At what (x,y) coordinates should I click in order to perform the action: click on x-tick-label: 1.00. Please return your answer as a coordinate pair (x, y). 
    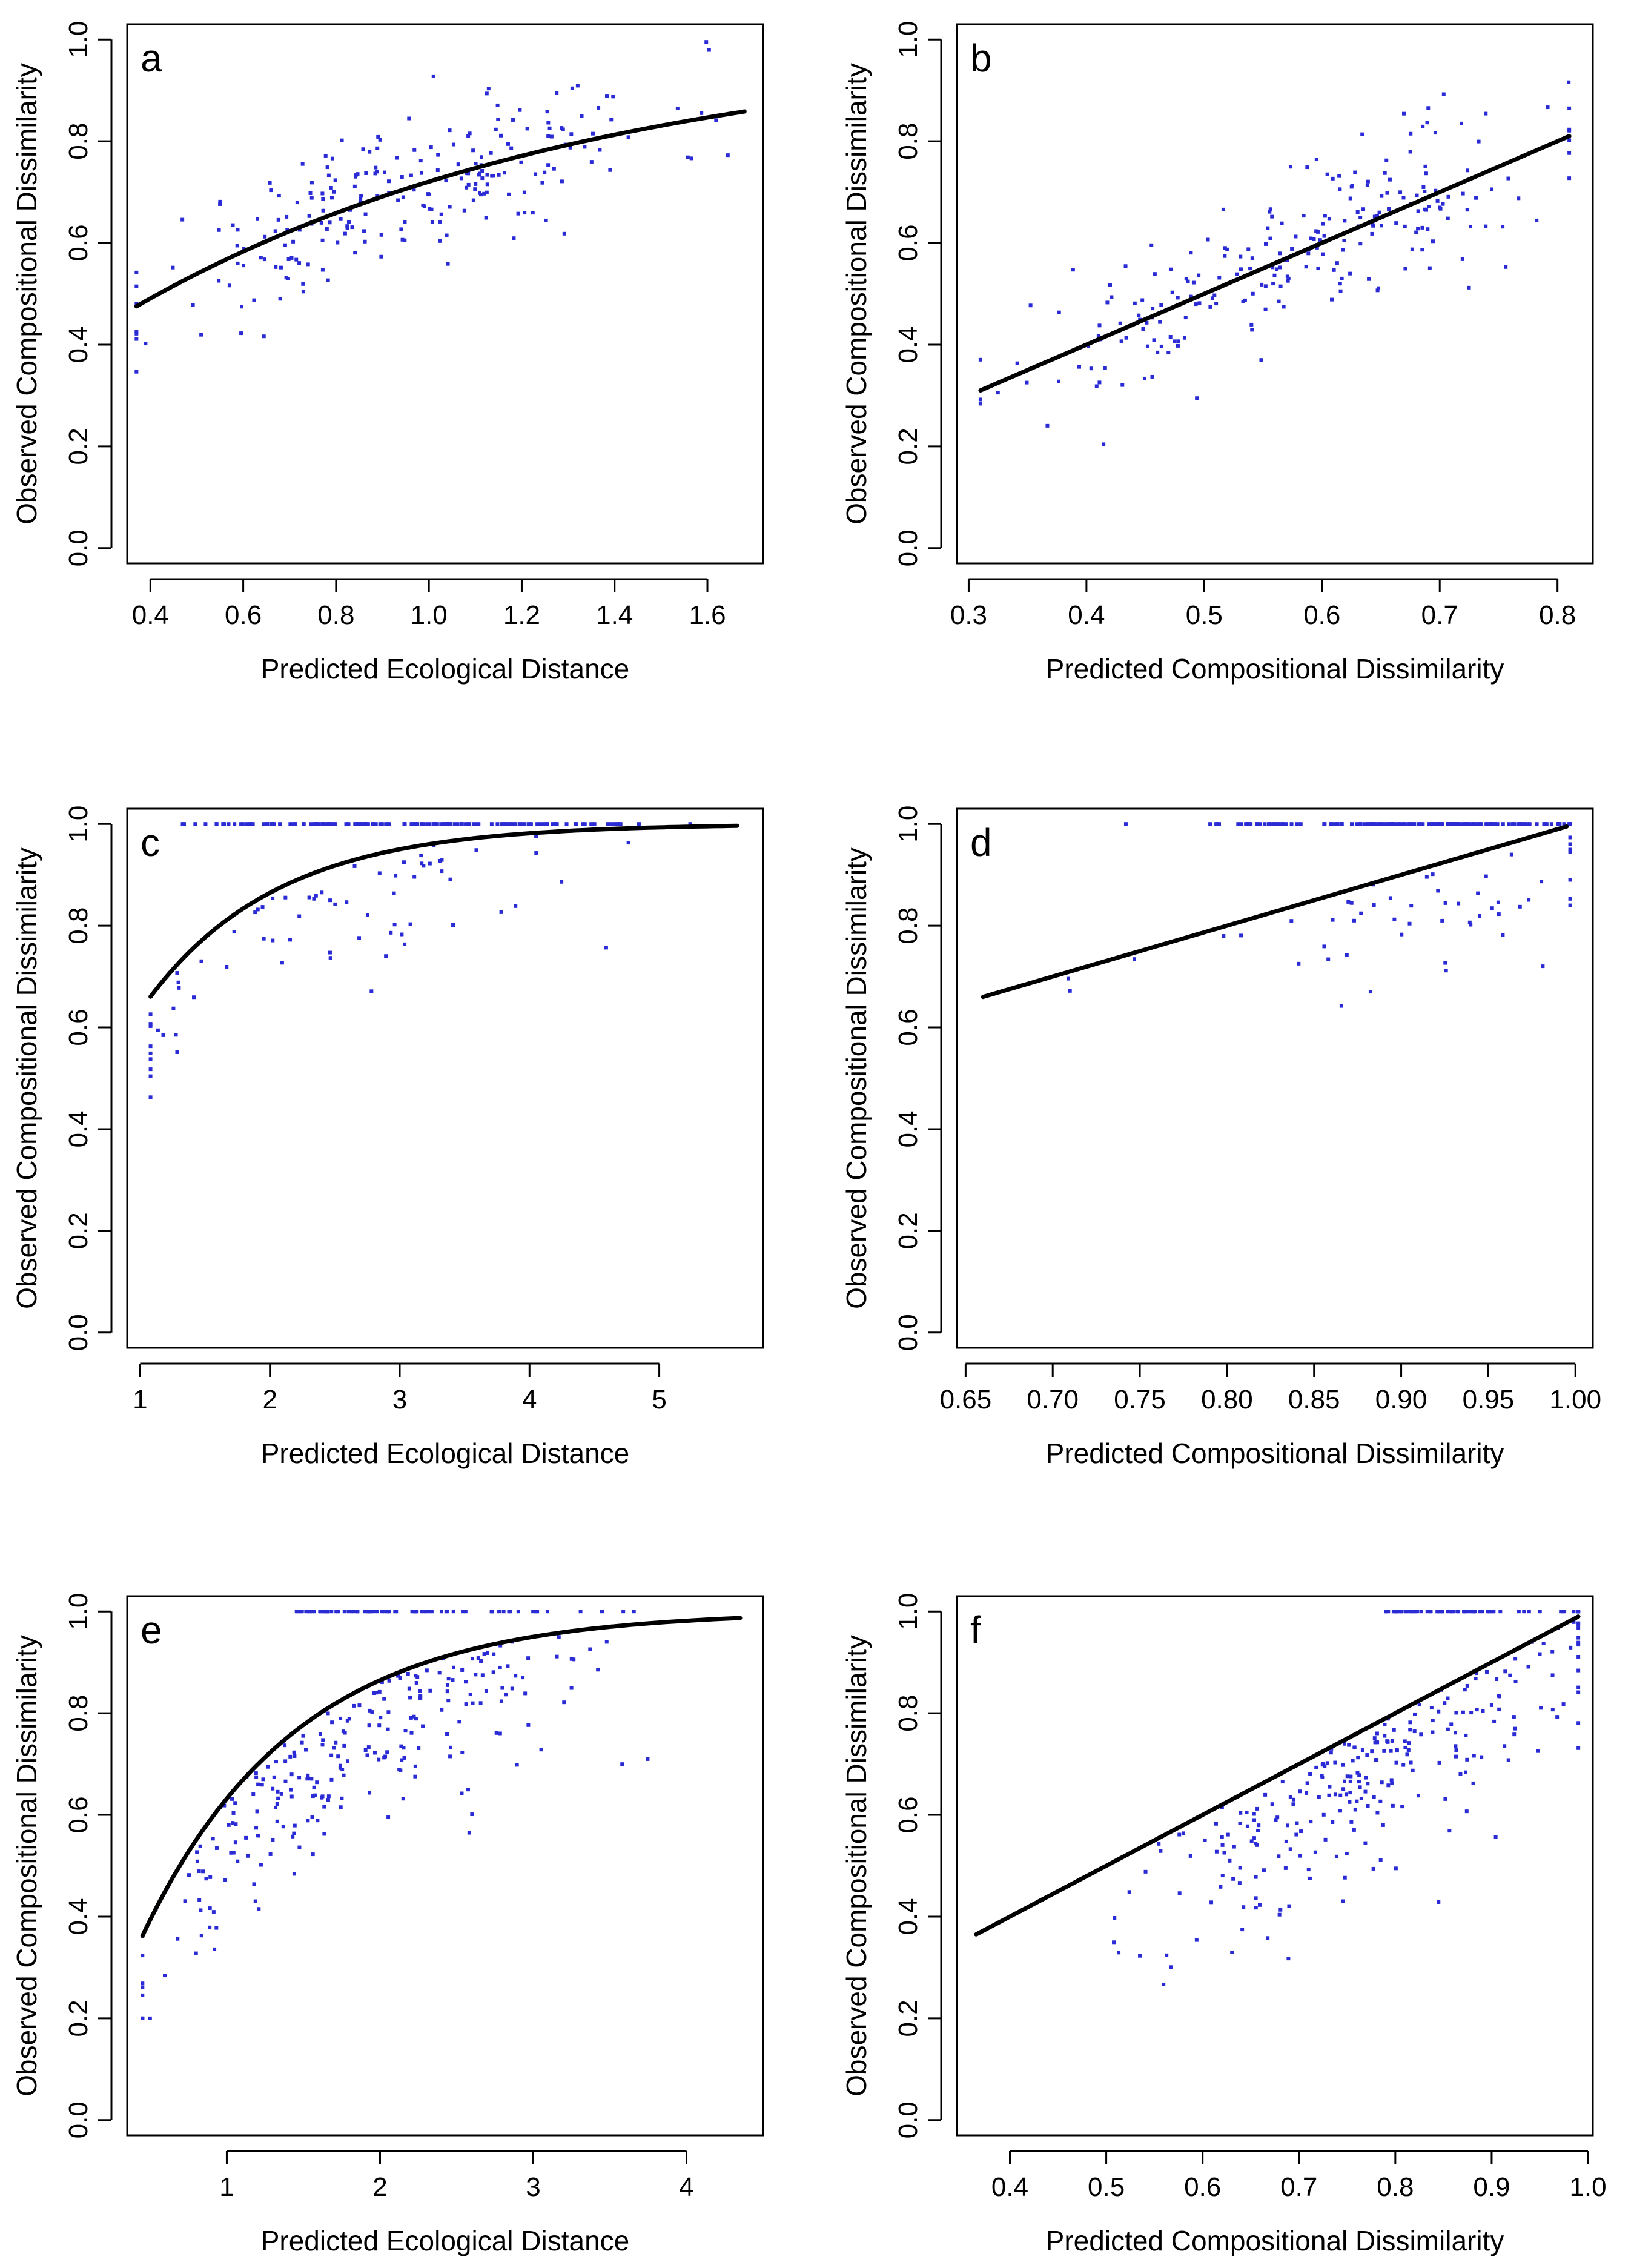
    Looking at the image, I should click on (1575, 1399).